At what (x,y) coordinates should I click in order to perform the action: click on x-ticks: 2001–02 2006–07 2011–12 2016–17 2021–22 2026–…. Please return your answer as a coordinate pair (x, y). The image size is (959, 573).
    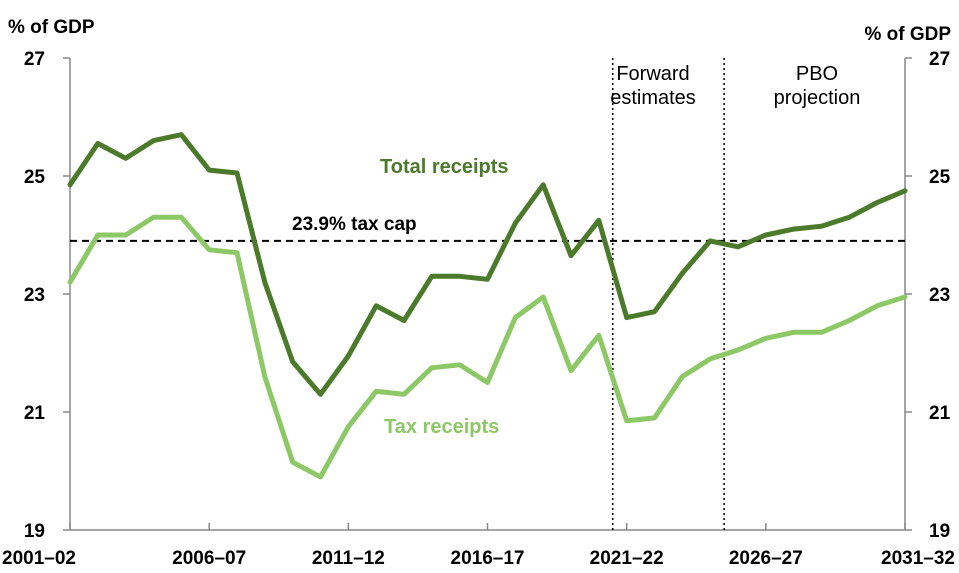
    Looking at the image, I should click on (478, 546).